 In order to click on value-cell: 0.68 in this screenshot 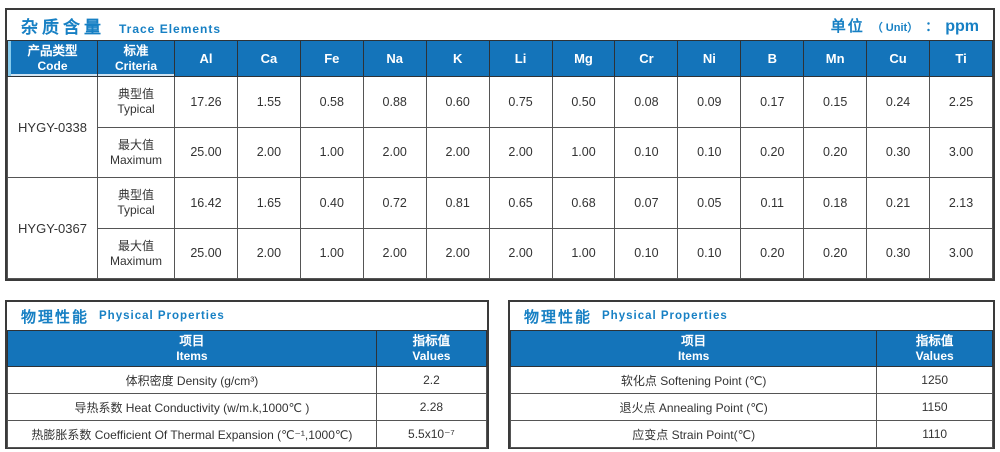, I will do `click(583, 203)`.